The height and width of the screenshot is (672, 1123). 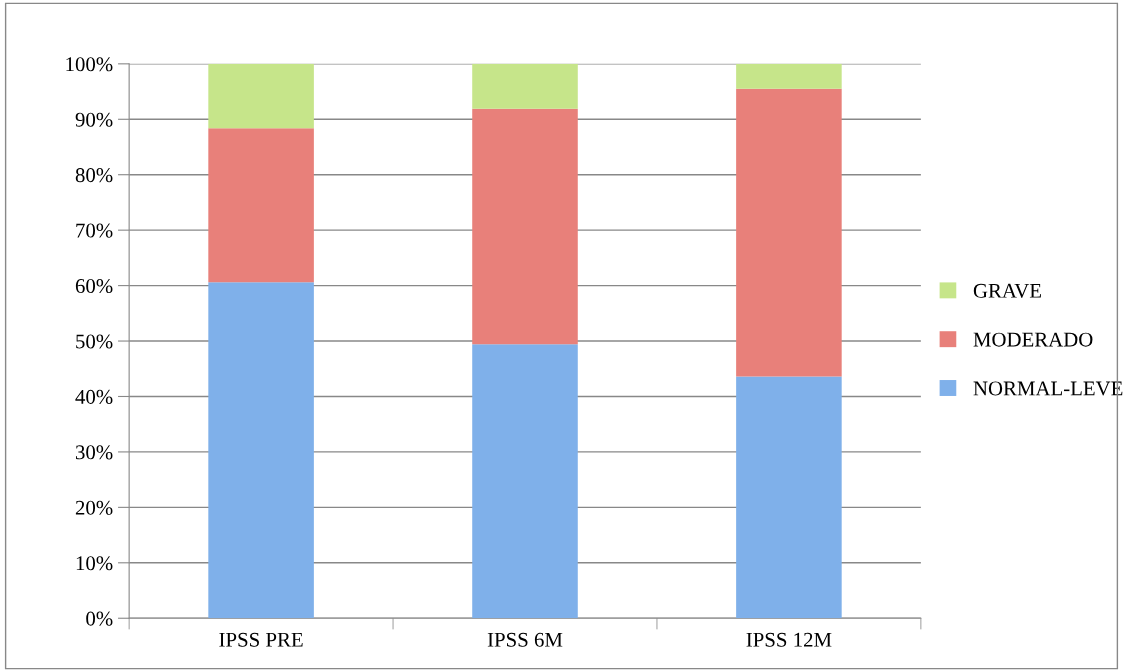 I want to click on y-tick-label: 90%, so click(x=94, y=119).